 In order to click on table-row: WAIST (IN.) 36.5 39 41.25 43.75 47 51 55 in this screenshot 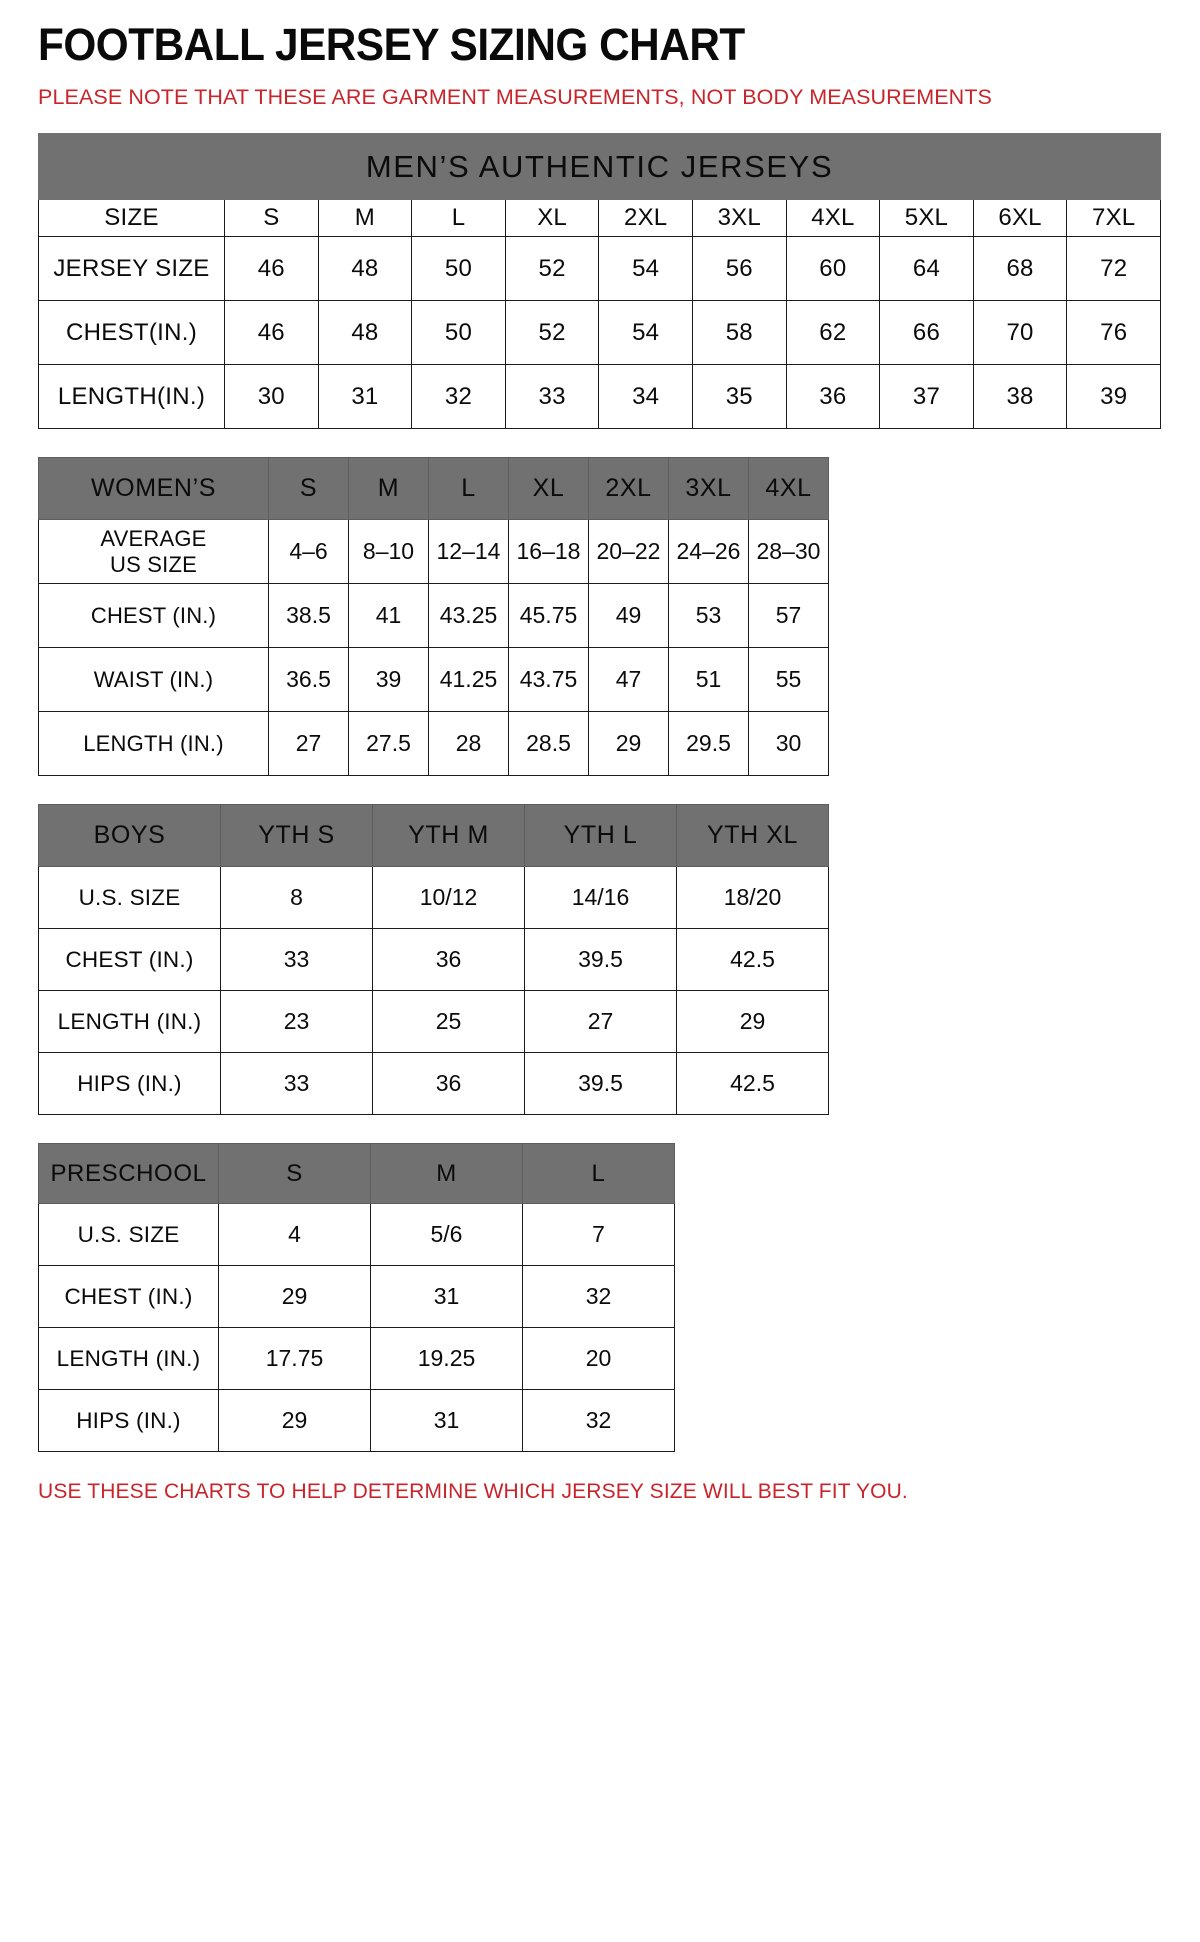, I will do `click(433, 680)`.